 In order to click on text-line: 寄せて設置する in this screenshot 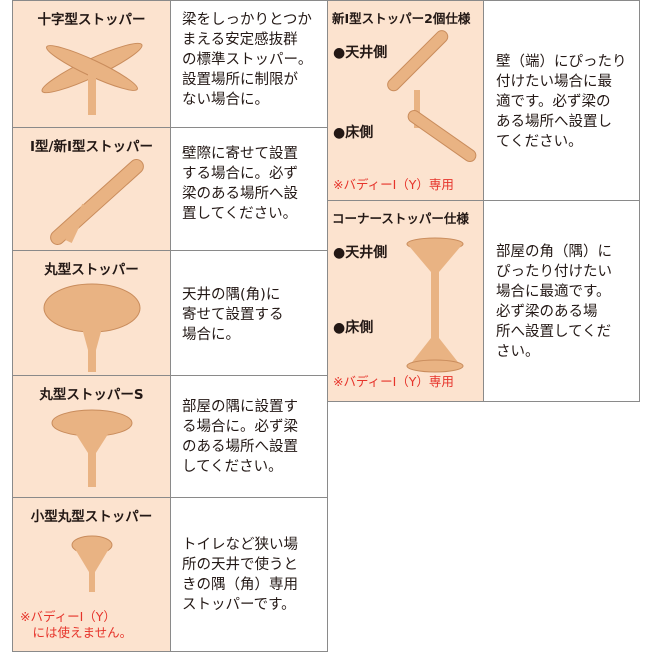, I will do `click(233, 315)`.